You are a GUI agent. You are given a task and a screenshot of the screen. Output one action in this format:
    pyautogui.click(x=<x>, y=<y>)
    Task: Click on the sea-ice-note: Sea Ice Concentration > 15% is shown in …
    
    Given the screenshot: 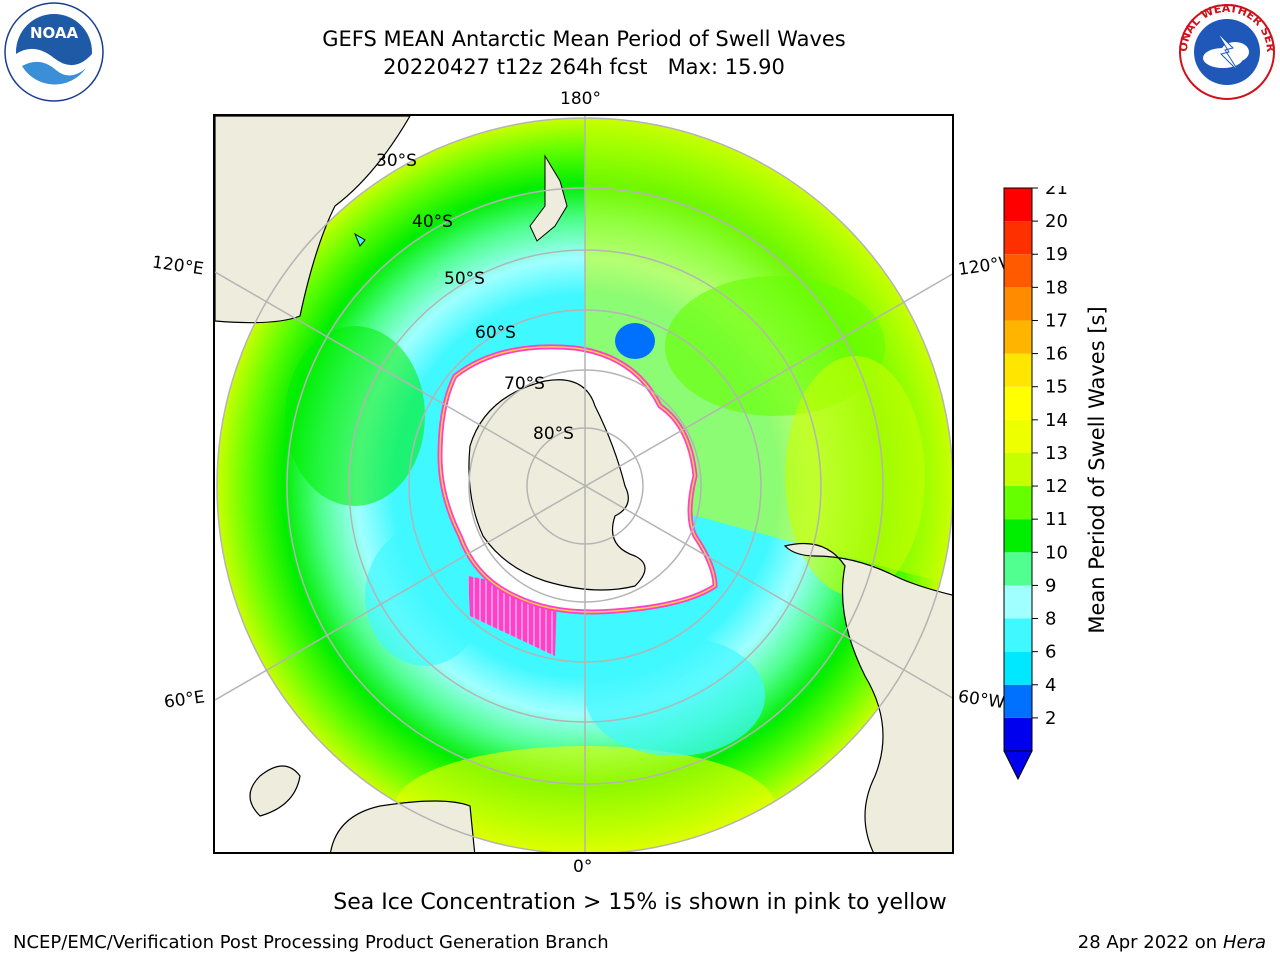 What is the action you would take?
    pyautogui.click(x=640, y=902)
    